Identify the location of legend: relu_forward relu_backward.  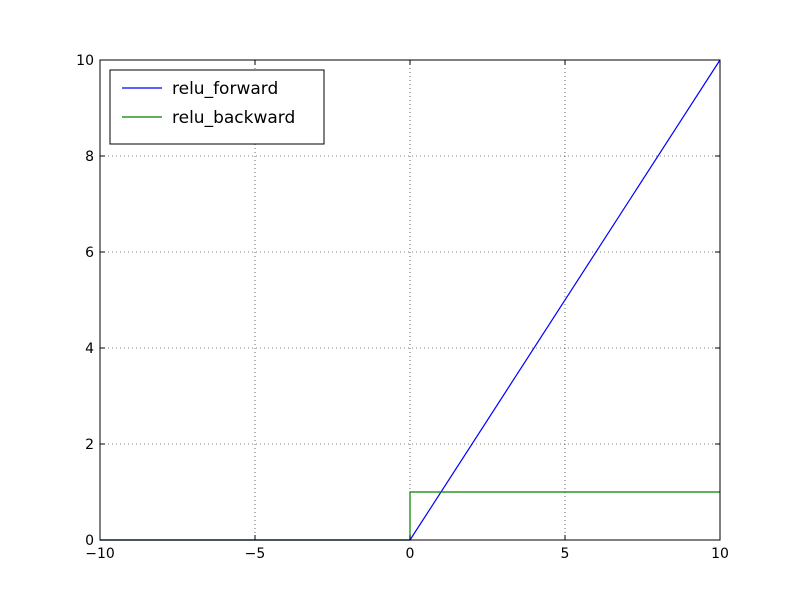
(217, 107).